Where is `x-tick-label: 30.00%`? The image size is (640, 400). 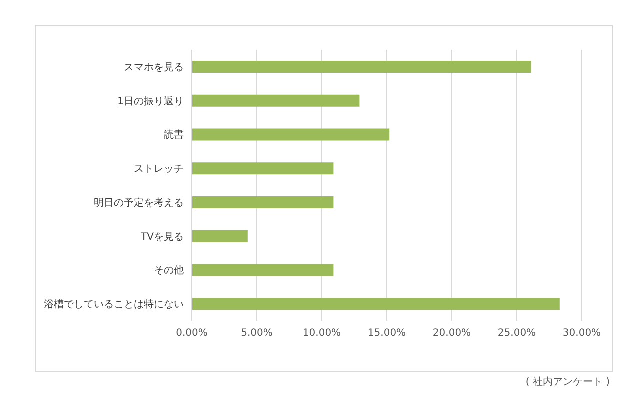 x-tick-label: 30.00% is located at coordinates (582, 334).